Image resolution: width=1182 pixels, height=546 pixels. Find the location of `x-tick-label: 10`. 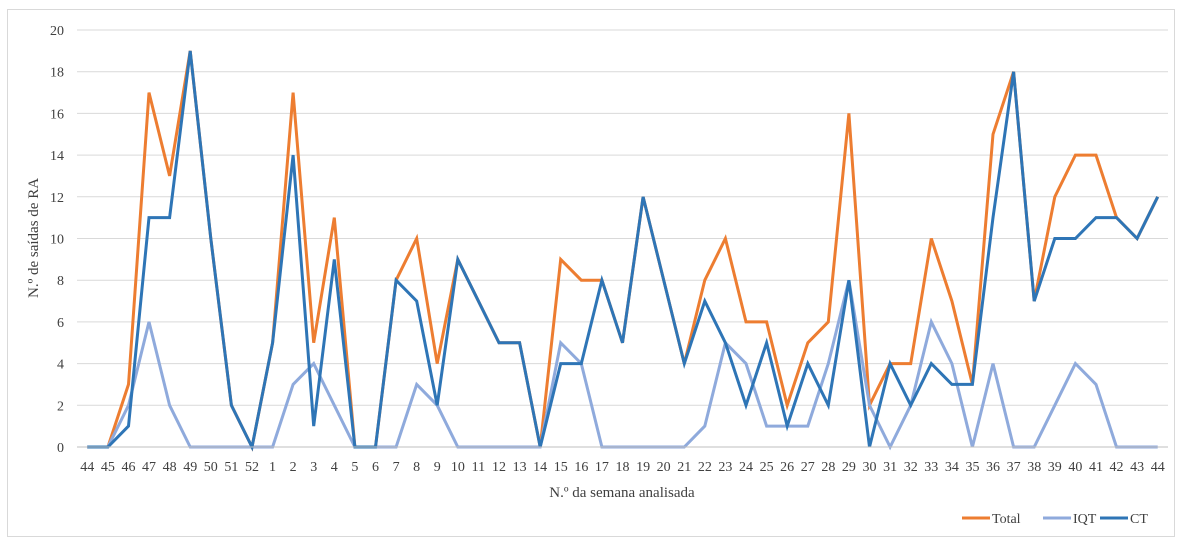

x-tick-label: 10 is located at coordinates (458, 467).